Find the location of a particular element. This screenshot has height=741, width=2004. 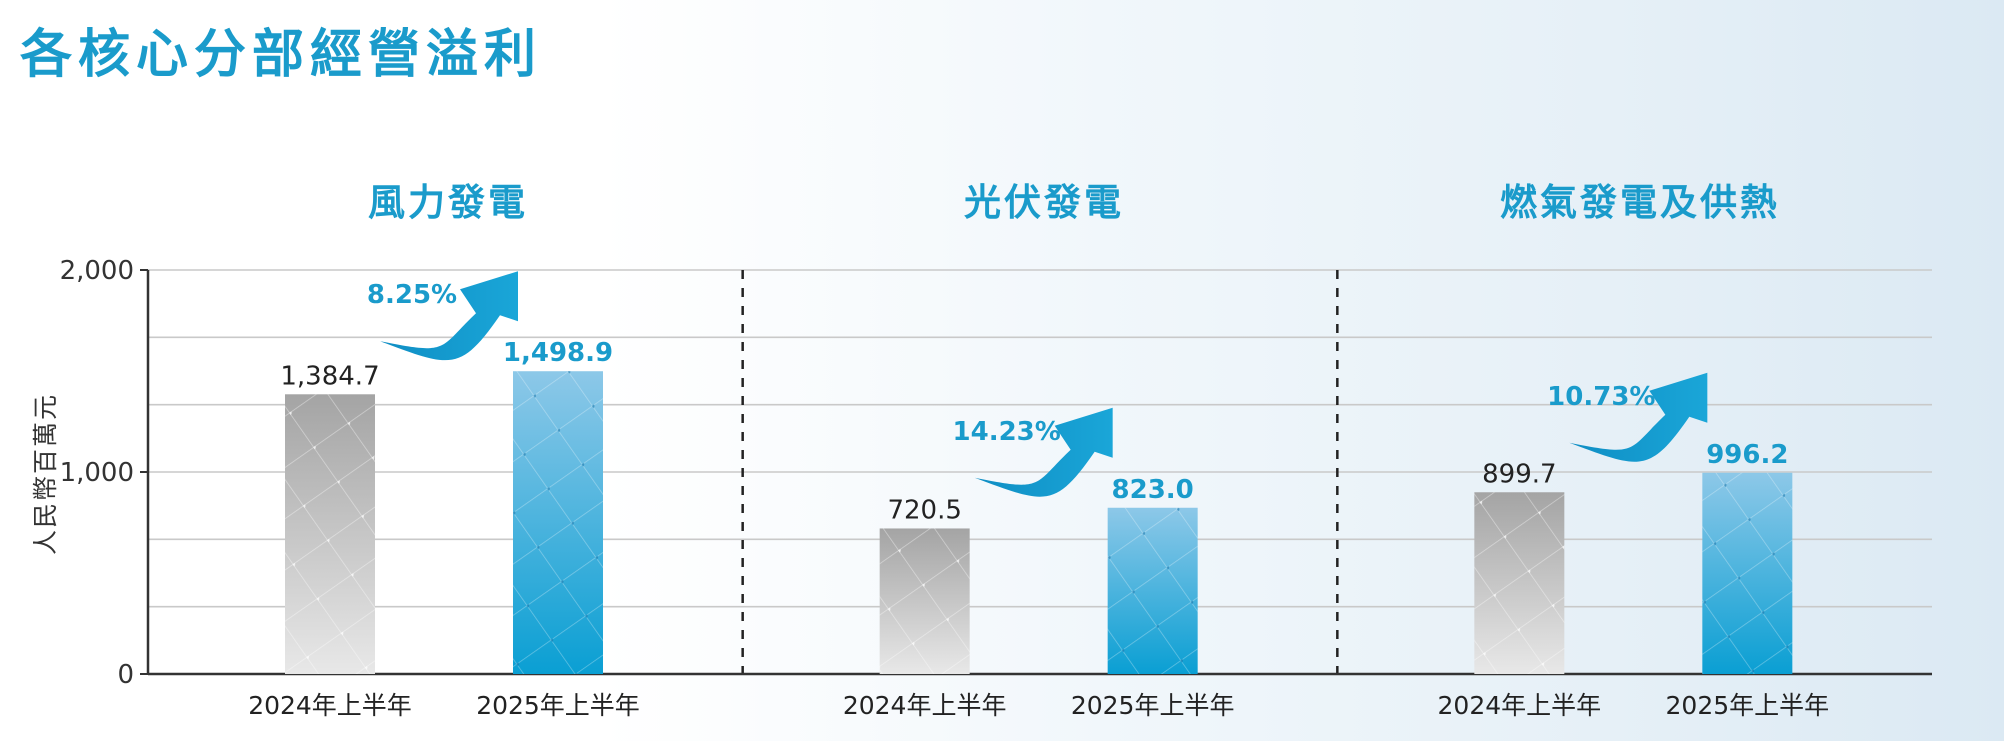

value-label-2025: 996.2 is located at coordinates (1747, 455).